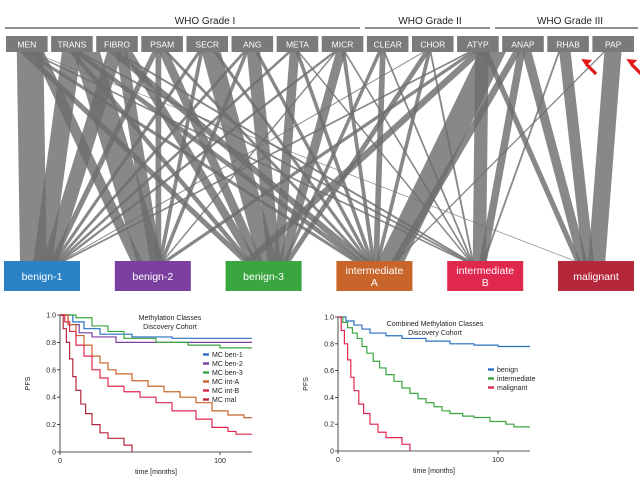 The width and height of the screenshot is (640, 480). I want to click on histology-label-atyp: ATYP, so click(478, 45).